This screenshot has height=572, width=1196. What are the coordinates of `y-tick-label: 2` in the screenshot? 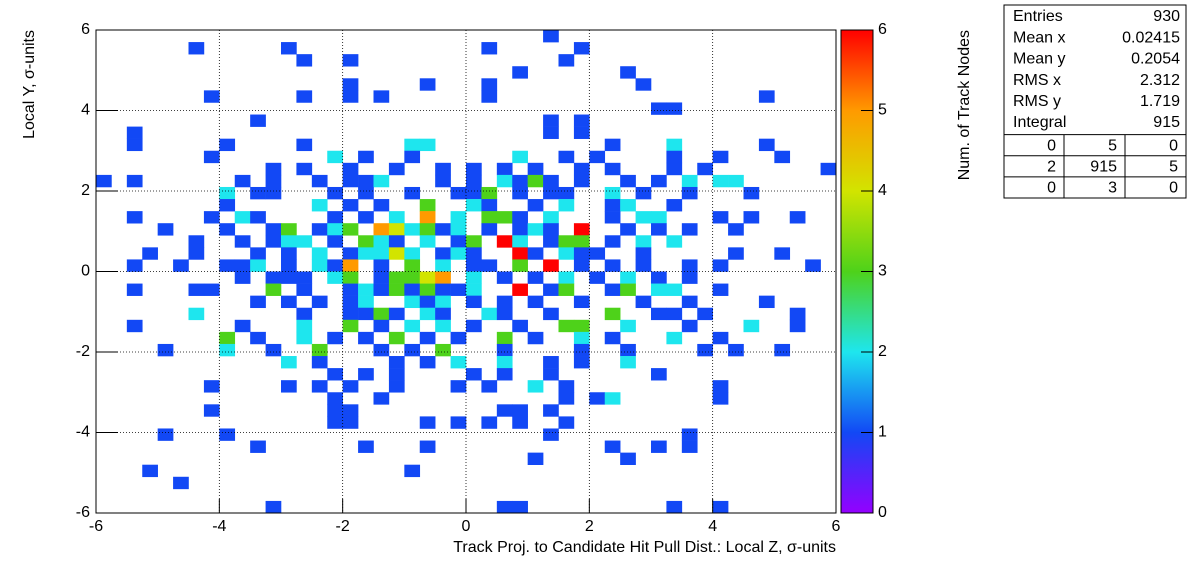 It's located at (85, 190).